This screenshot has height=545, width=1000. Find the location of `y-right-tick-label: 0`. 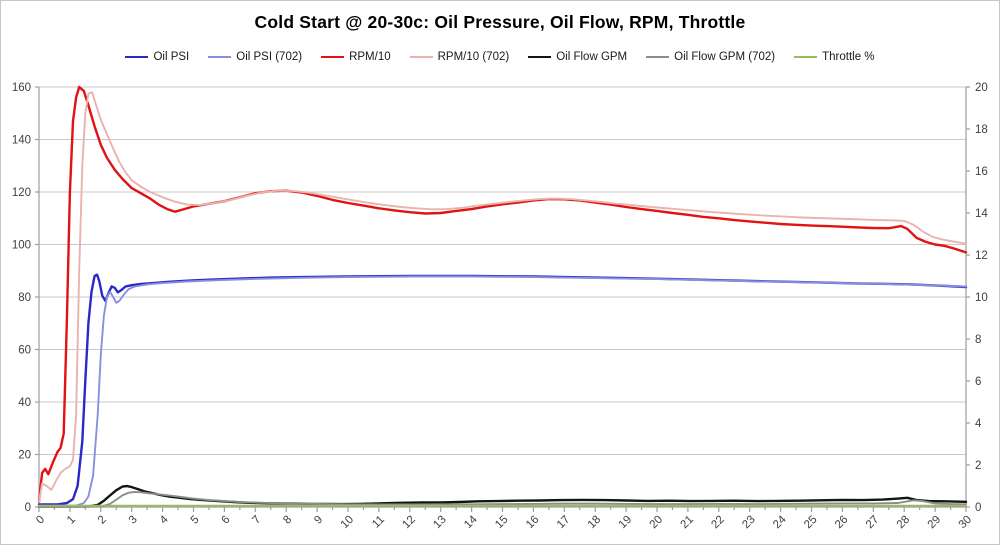

y-right-tick-label: 0 is located at coordinates (978, 508).